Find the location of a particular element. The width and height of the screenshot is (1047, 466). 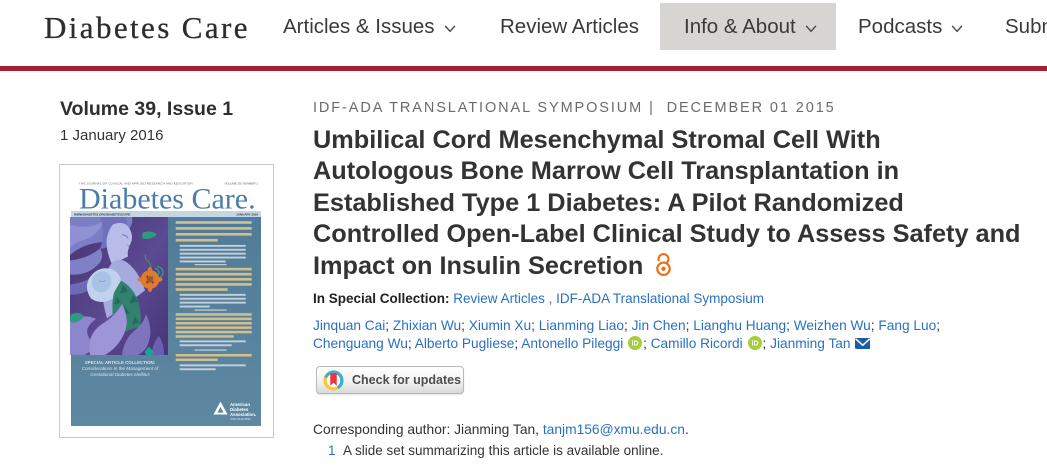

svg-text: American is located at coordinates (240, 404).